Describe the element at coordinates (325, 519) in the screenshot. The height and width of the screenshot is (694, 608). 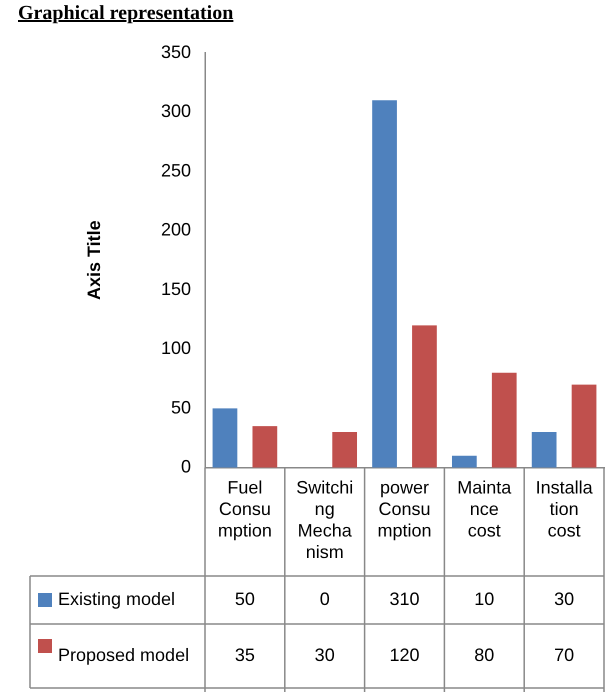
I see `x-tick-label: Switching Mechanism` at that location.